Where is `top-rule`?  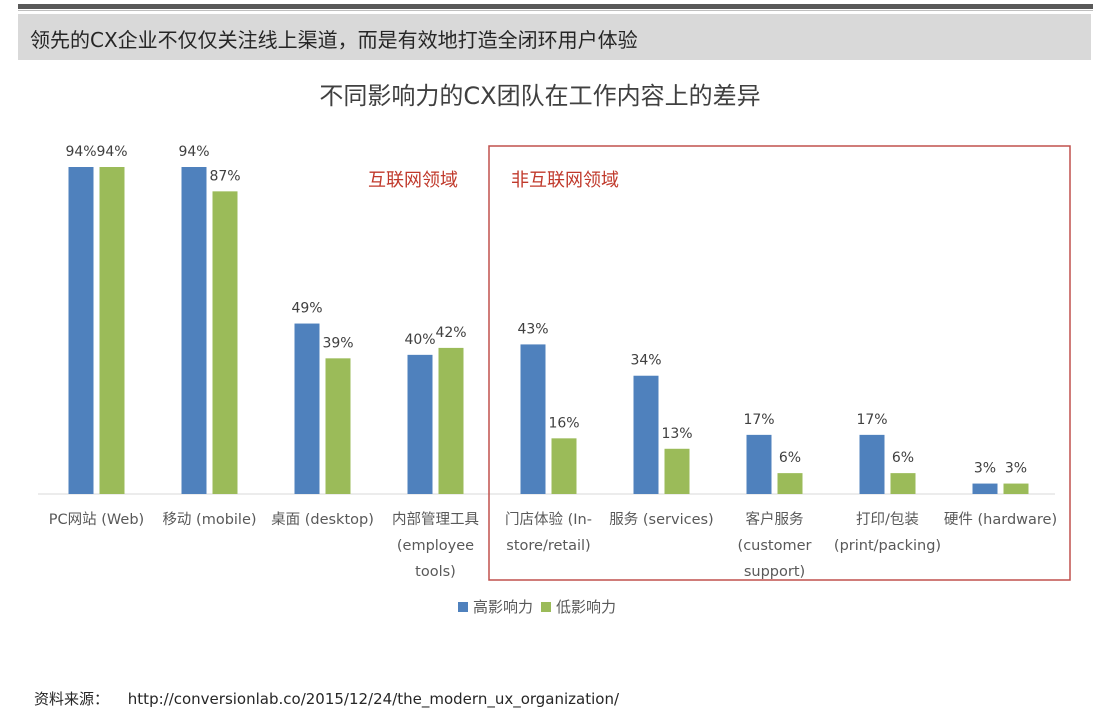 top-rule is located at coordinates (555, 6).